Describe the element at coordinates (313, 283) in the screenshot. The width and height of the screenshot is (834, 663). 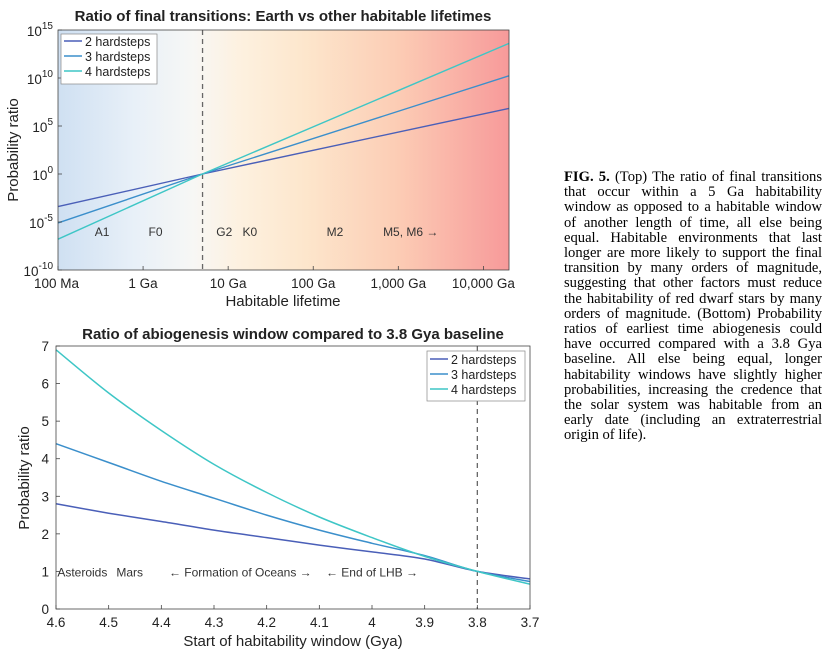
I see `top-x-tick-label: 100 Ga` at that location.